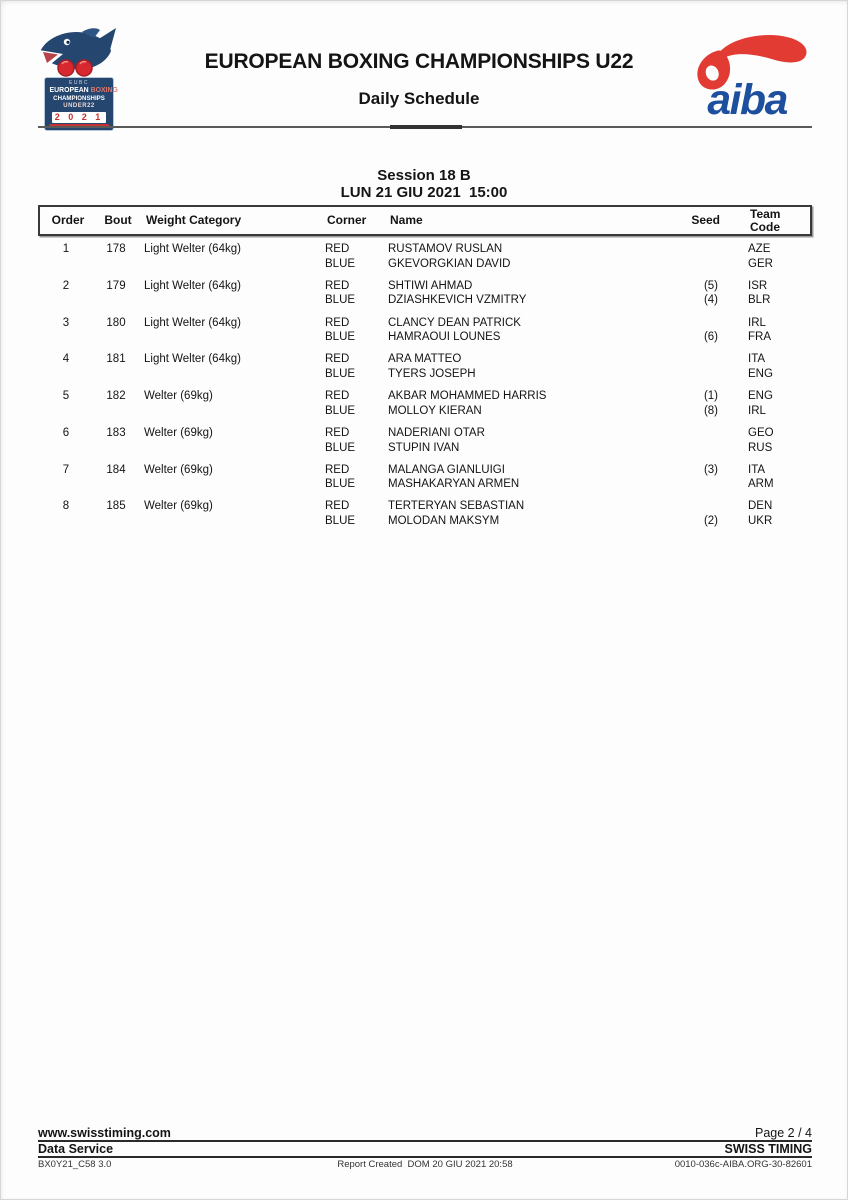  What do you see at coordinates (425, 1164) in the screenshot?
I see `report-created: Report Created DOM 20 GIU 2021 20:58` at bounding box center [425, 1164].